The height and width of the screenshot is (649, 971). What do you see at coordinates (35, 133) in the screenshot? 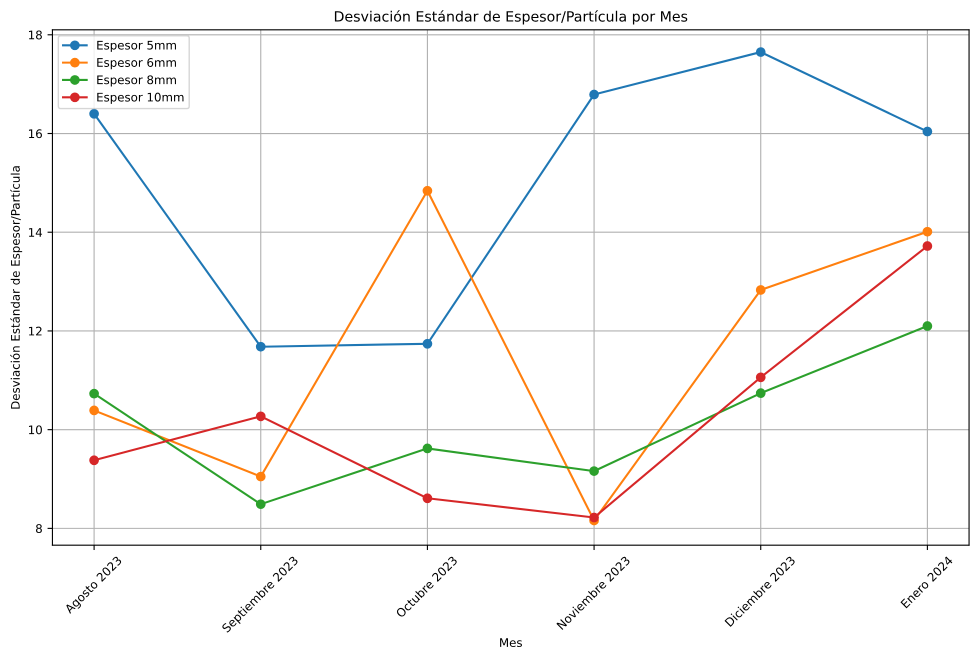
I see `y-tick-label: 16` at bounding box center [35, 133].